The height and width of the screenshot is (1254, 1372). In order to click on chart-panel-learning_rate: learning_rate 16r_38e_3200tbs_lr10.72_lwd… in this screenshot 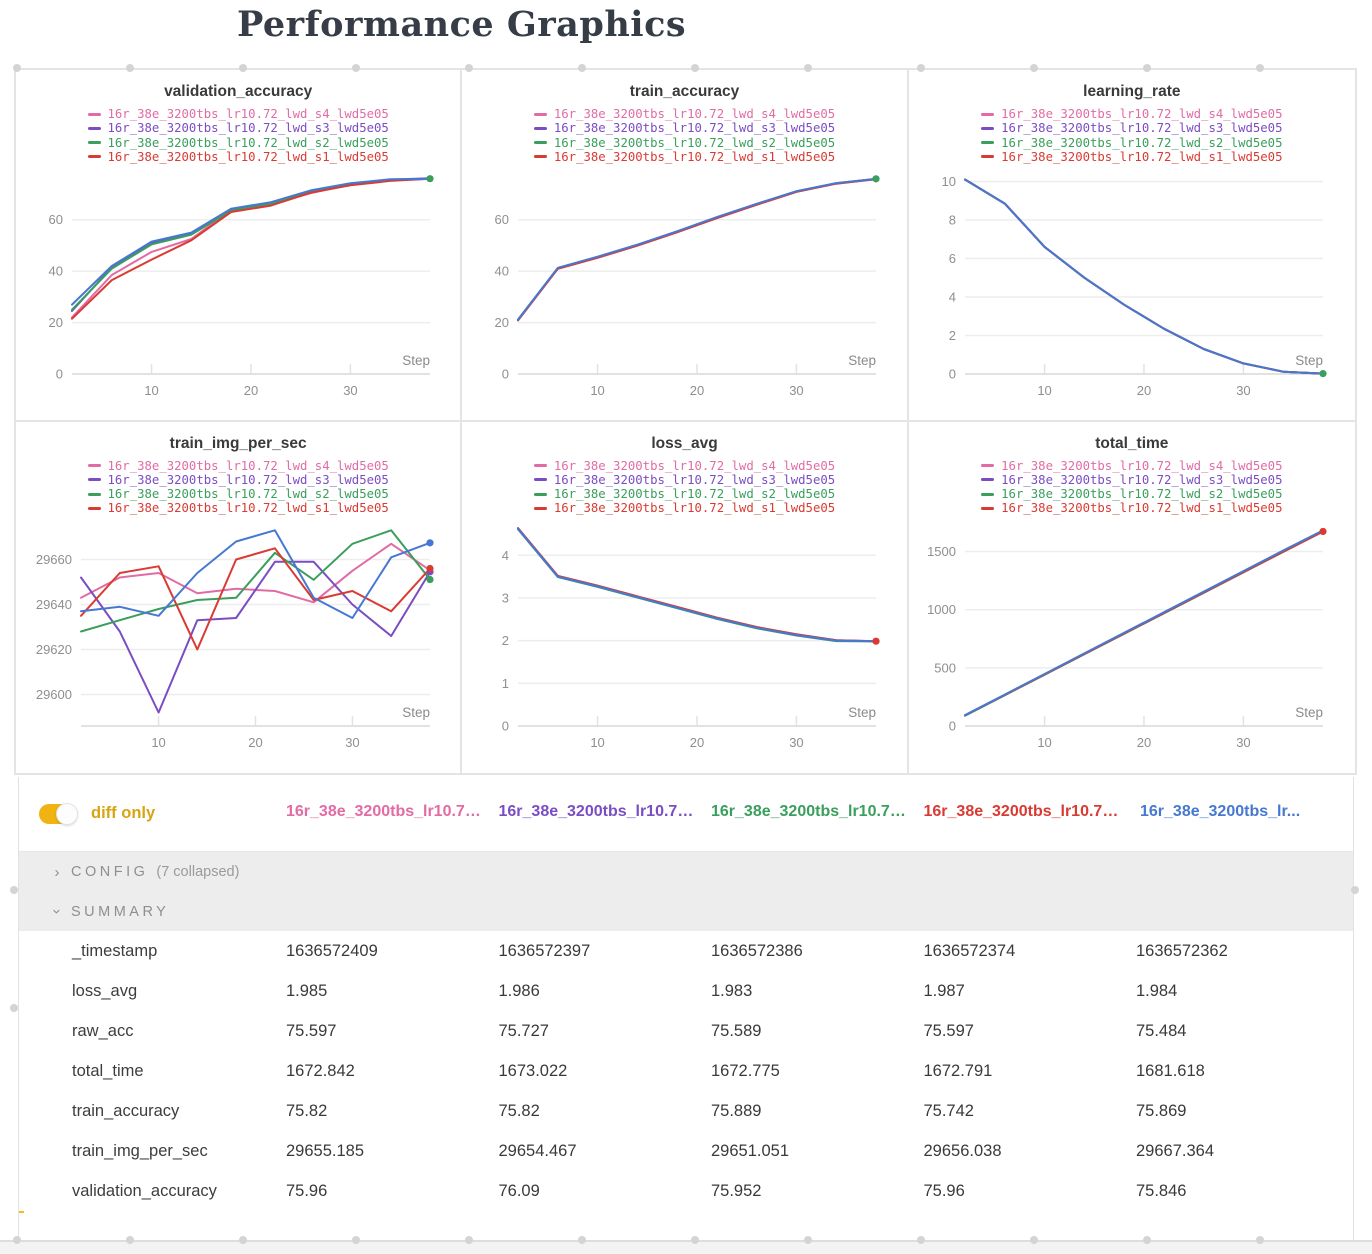, I will do `click(1131, 246)`.